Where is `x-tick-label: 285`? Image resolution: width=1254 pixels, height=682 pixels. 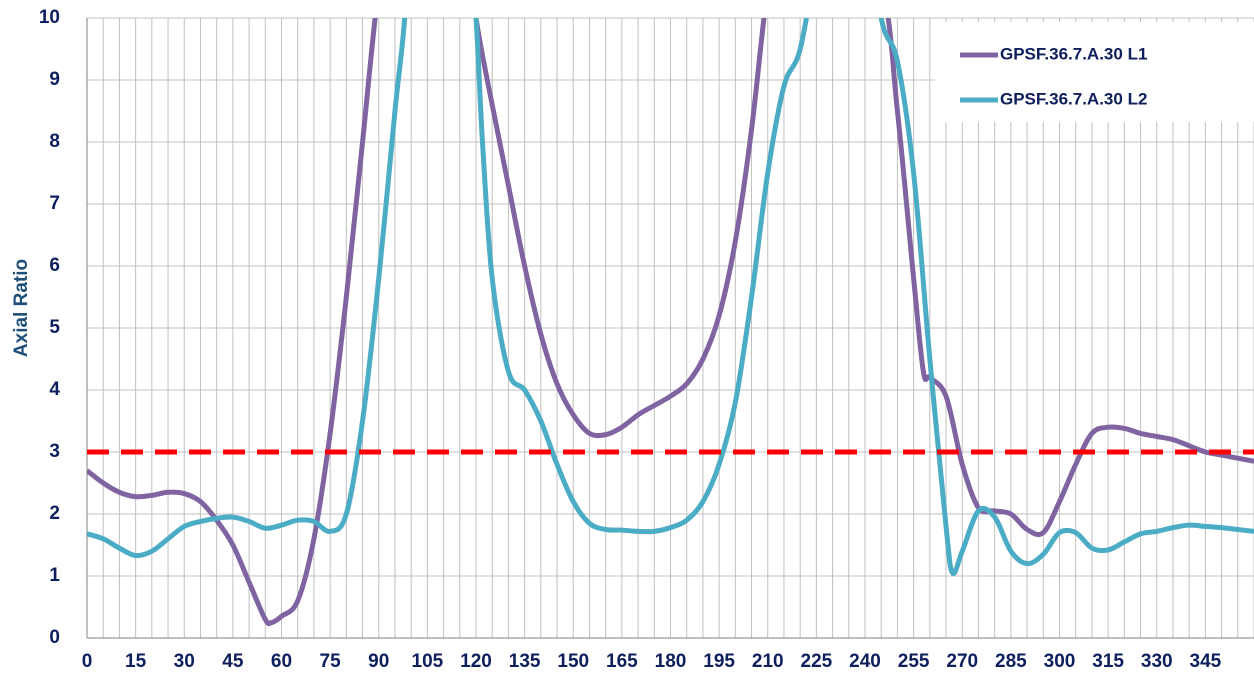
x-tick-label: 285 is located at coordinates (1011, 661).